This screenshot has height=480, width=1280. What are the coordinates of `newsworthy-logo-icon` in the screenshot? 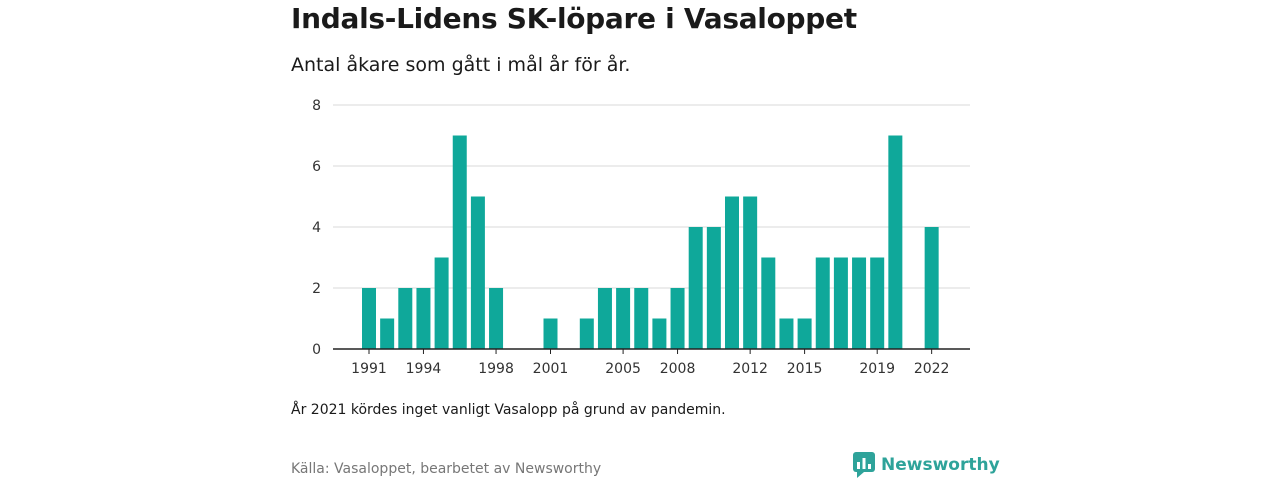 It's located at (864, 465).